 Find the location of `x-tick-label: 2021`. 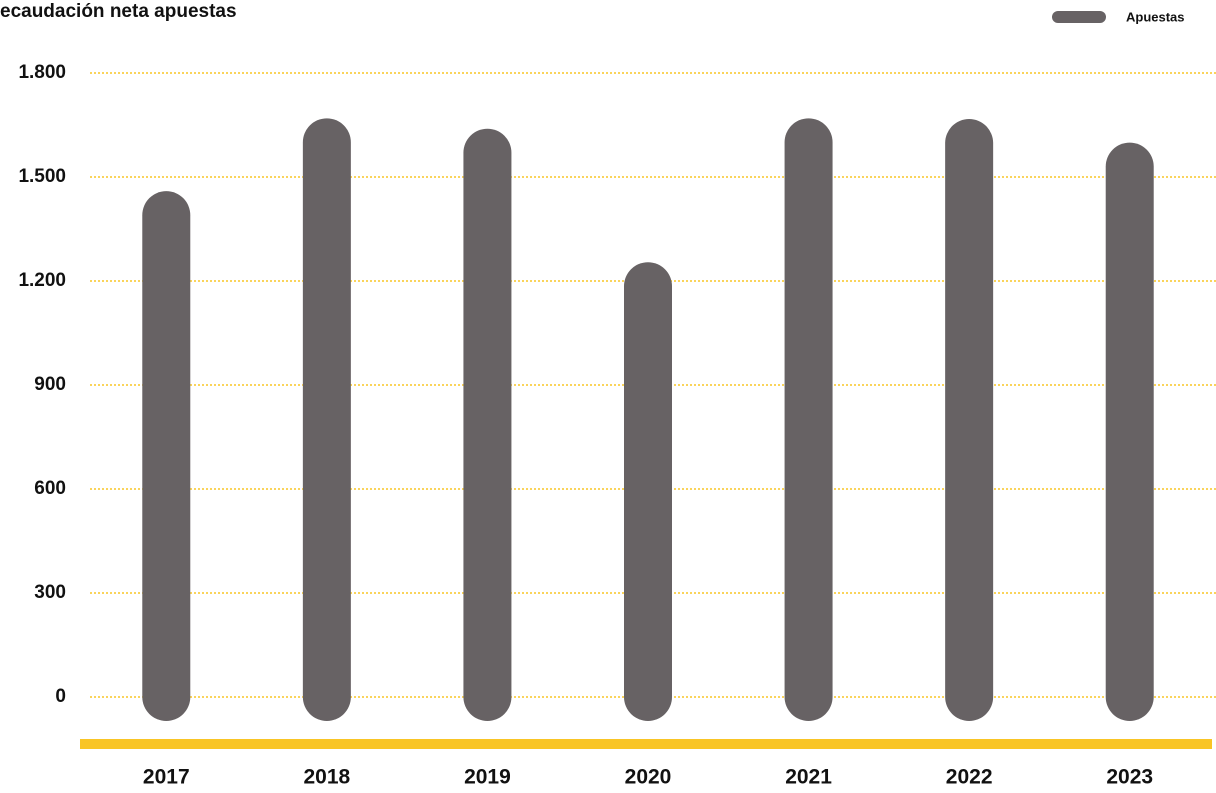

x-tick-label: 2021 is located at coordinates (808, 777).